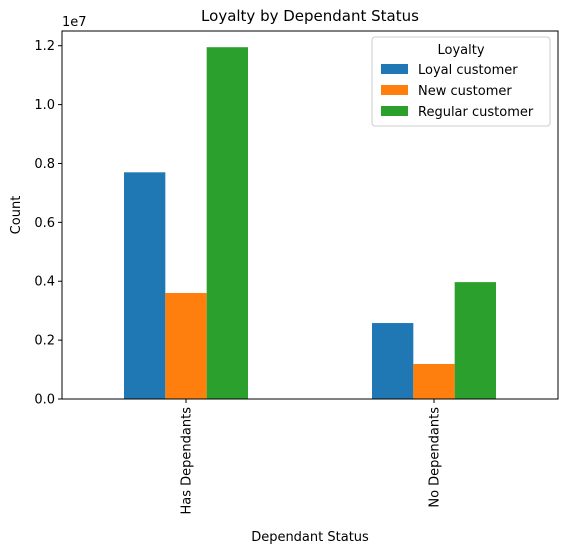 The width and height of the screenshot is (567, 553). What do you see at coordinates (310, 16) in the screenshot?
I see `chart-title: Loyalty by Dependant Status` at bounding box center [310, 16].